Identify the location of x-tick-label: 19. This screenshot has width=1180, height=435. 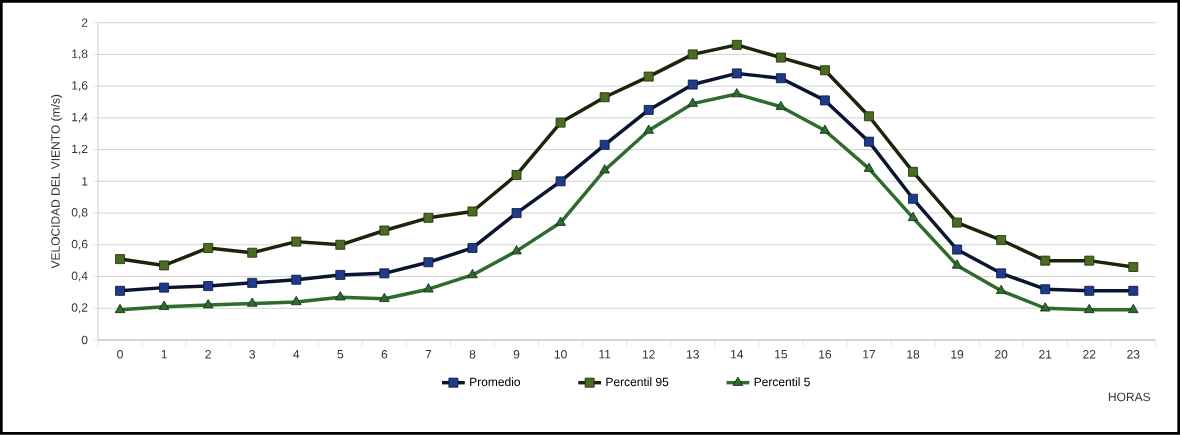
(957, 354).